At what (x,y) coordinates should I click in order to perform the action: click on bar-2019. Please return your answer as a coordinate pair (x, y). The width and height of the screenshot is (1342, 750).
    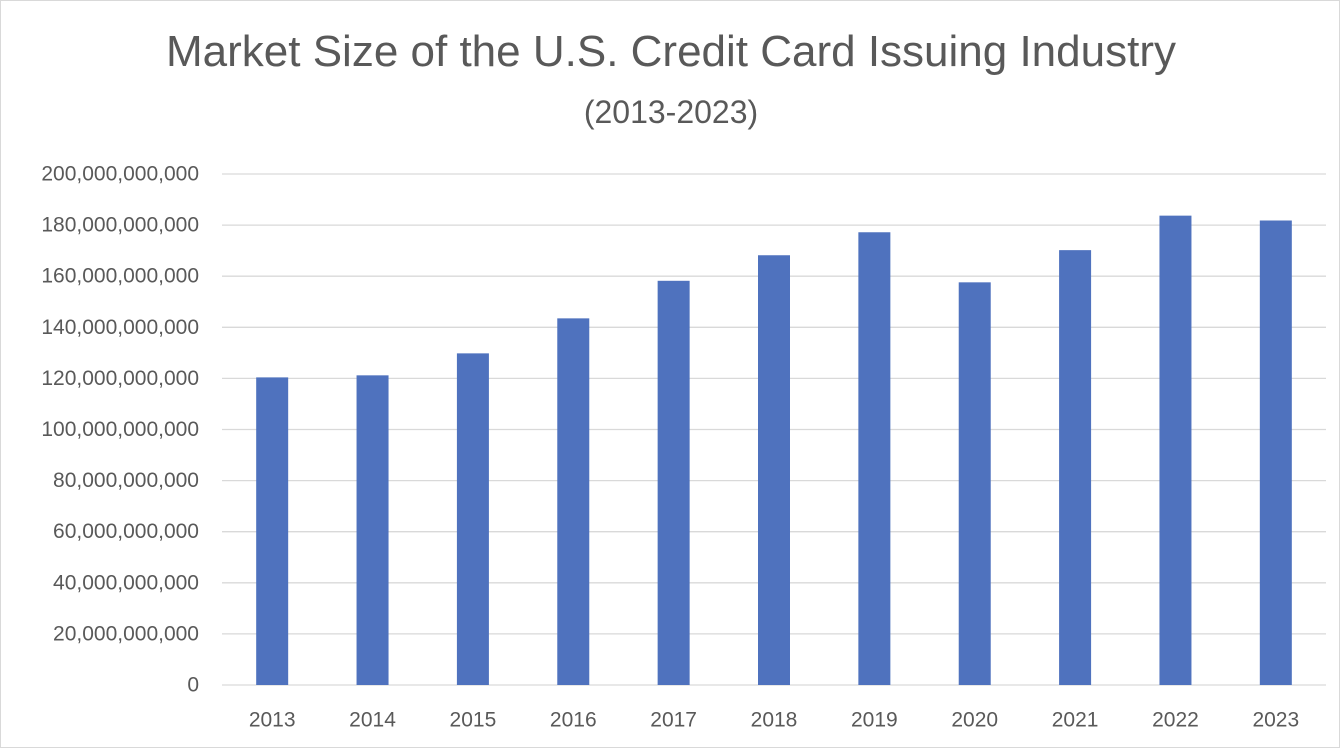
    Looking at the image, I should click on (874, 458).